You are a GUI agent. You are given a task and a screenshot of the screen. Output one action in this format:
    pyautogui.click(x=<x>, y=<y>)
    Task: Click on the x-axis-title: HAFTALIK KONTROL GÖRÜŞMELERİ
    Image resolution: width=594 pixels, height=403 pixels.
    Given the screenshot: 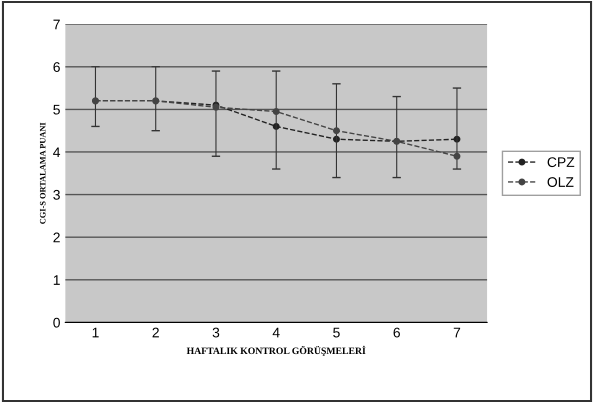 What is the action you would take?
    pyautogui.click(x=276, y=351)
    